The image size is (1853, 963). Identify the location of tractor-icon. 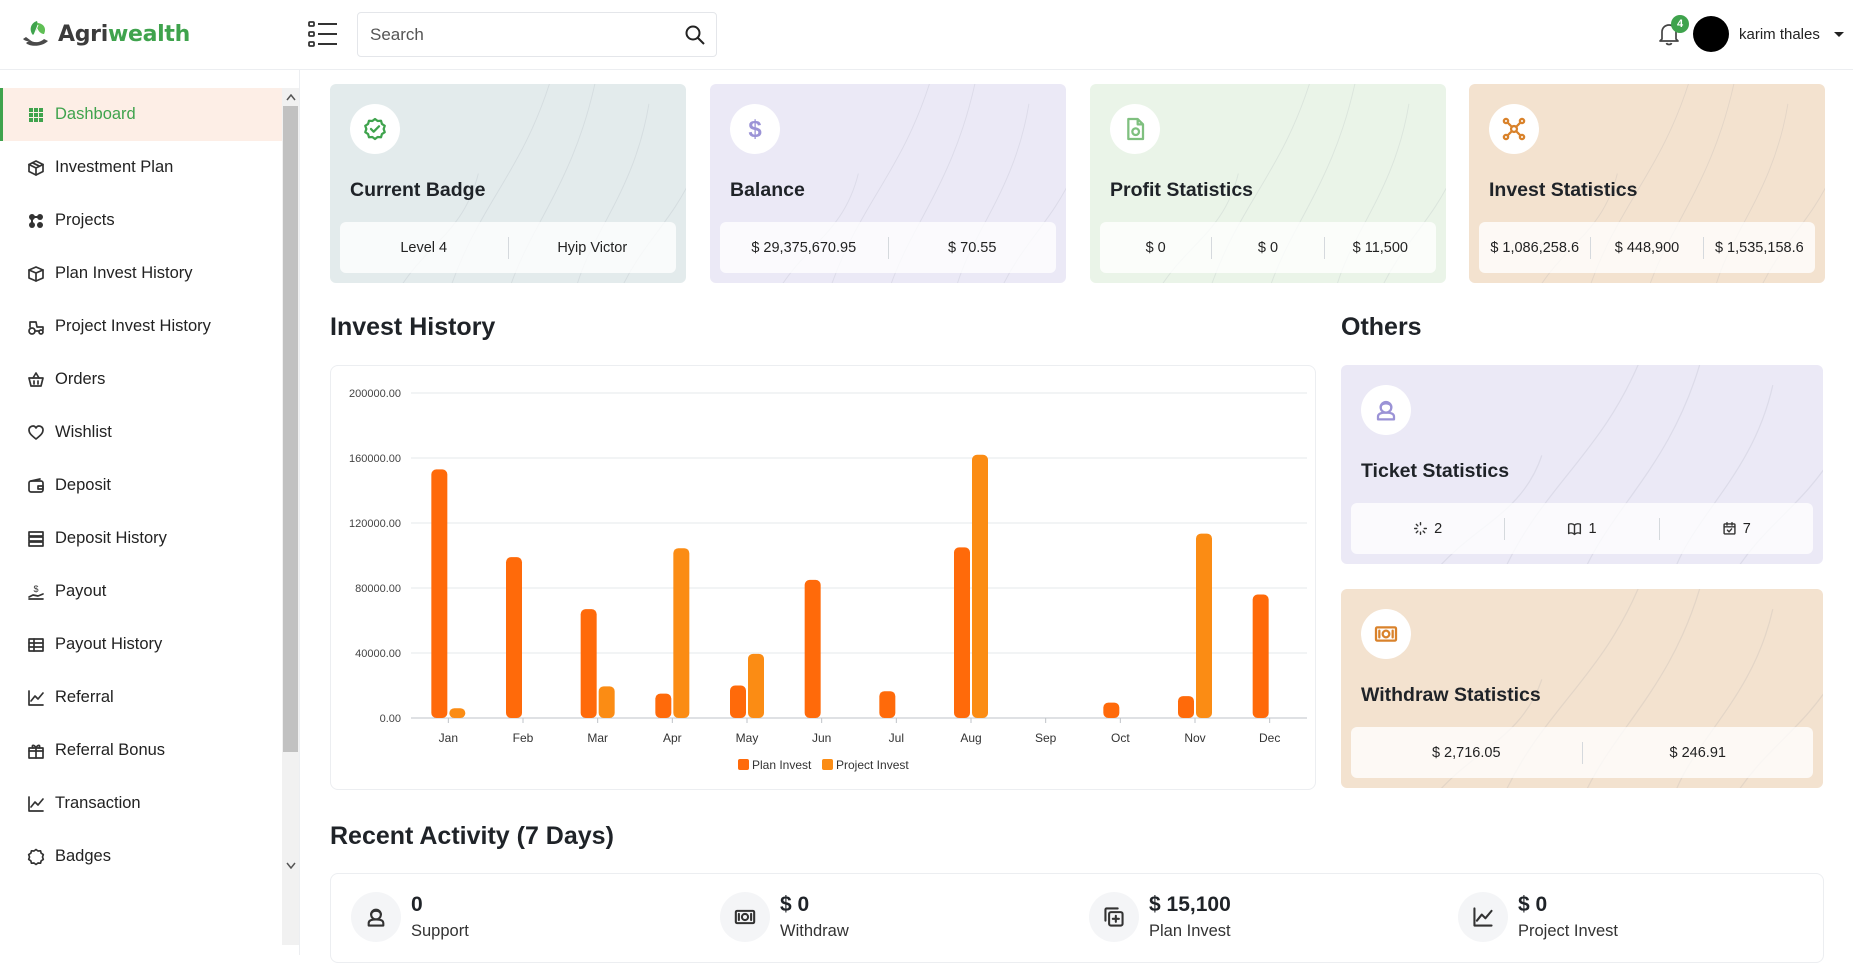
(36, 327).